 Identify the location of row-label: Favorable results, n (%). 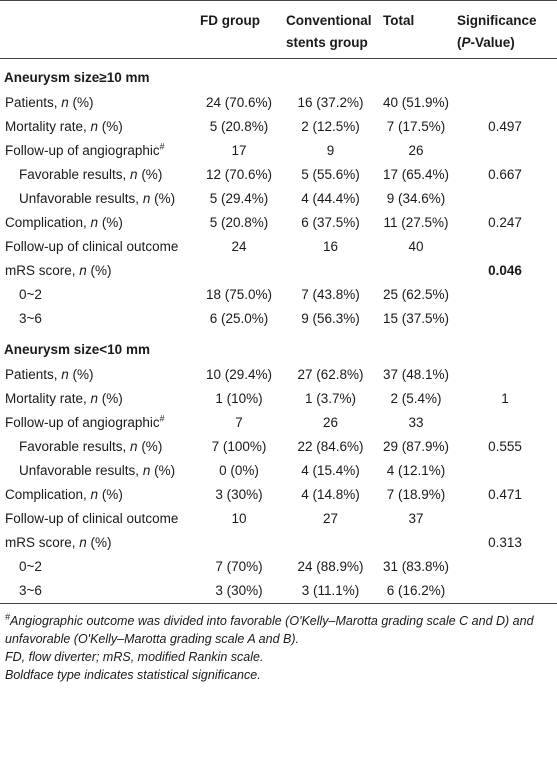
(98, 175).